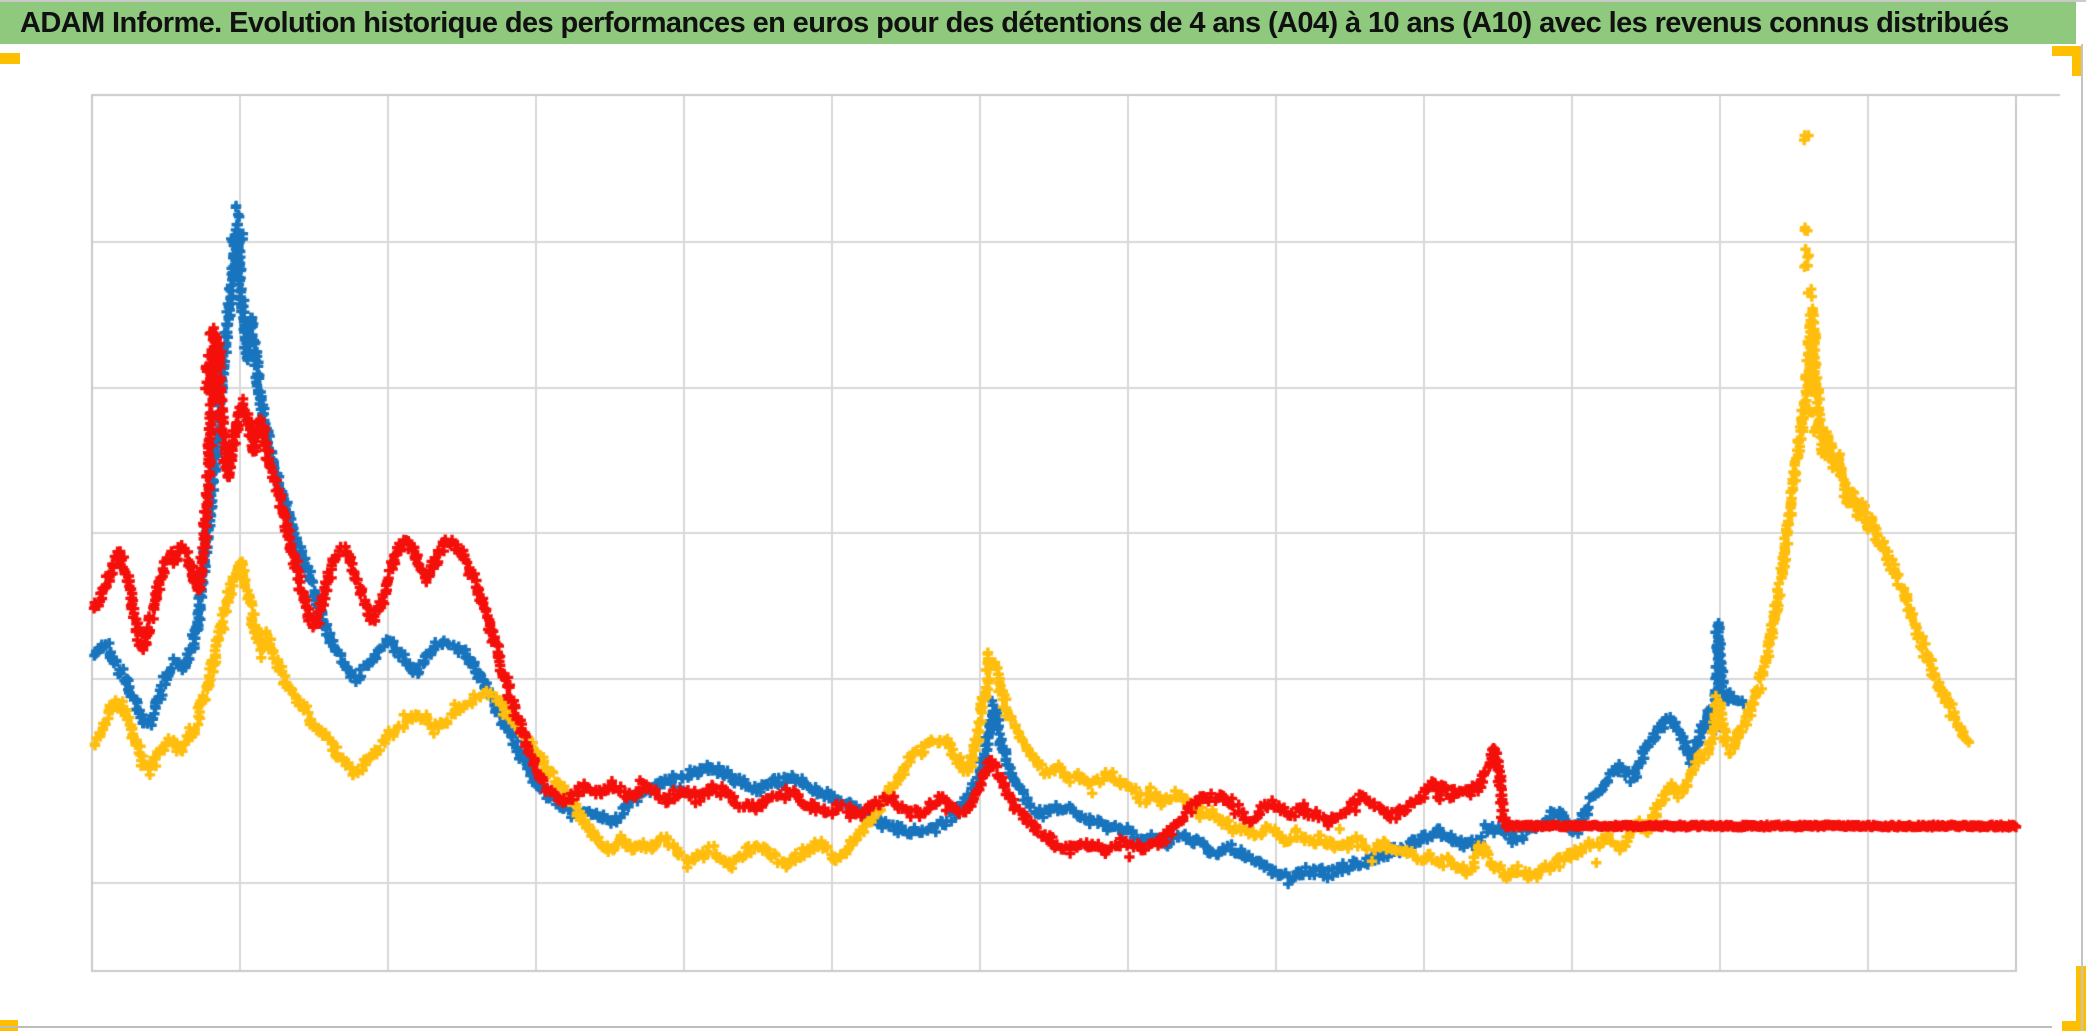 This screenshot has width=2086, height=1031. Describe the element at coordinates (2077, 61) in the screenshot. I see `accent-corner-top-right-vertical` at that location.